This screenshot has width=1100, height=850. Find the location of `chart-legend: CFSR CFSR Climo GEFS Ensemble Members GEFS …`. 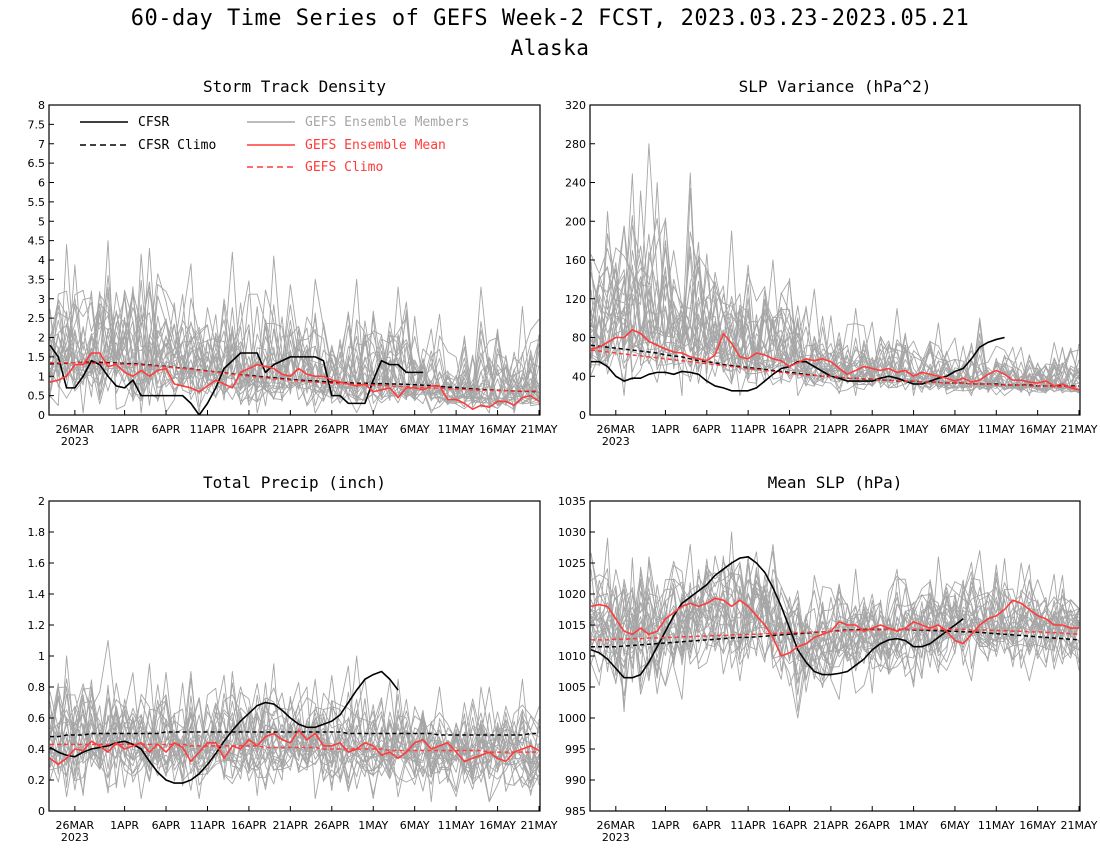

chart-legend: CFSR CFSR Climo GEFS Ensemble Members GEFS … is located at coordinates (274, 145).